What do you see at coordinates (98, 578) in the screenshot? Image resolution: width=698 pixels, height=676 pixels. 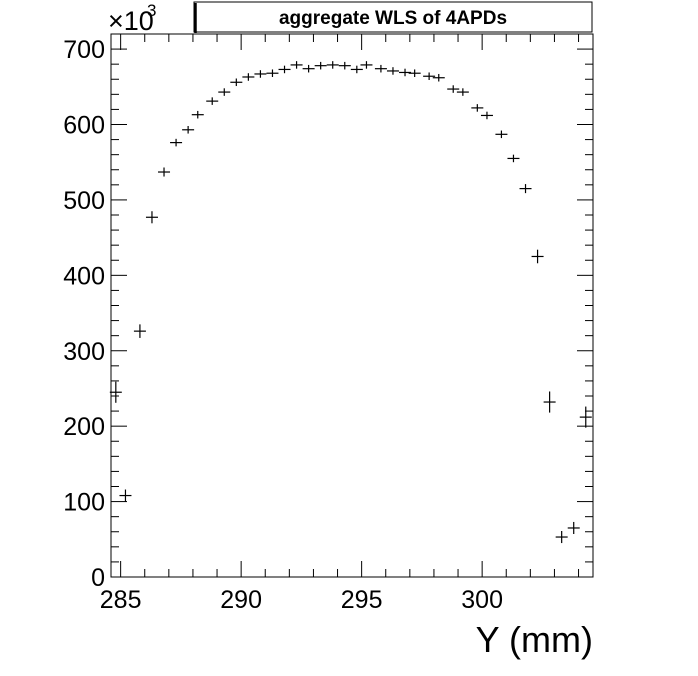 I see `y-tick-label: 0` at bounding box center [98, 578].